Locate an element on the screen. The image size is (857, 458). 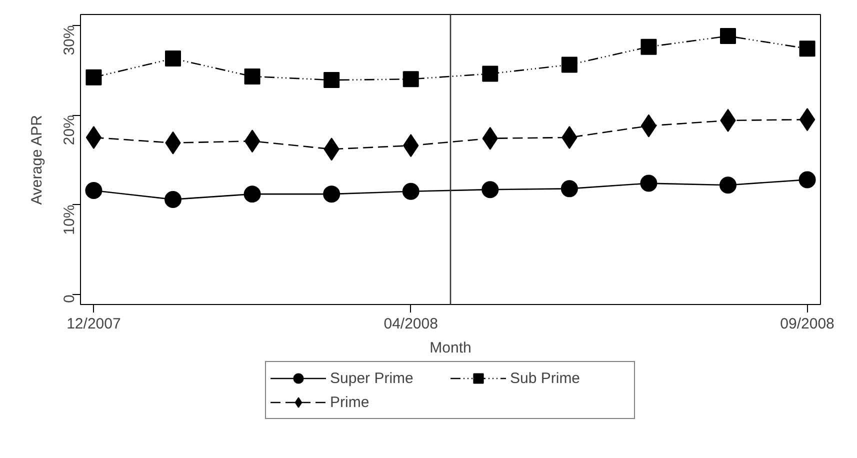
legend-label: Prime is located at coordinates (350, 402).